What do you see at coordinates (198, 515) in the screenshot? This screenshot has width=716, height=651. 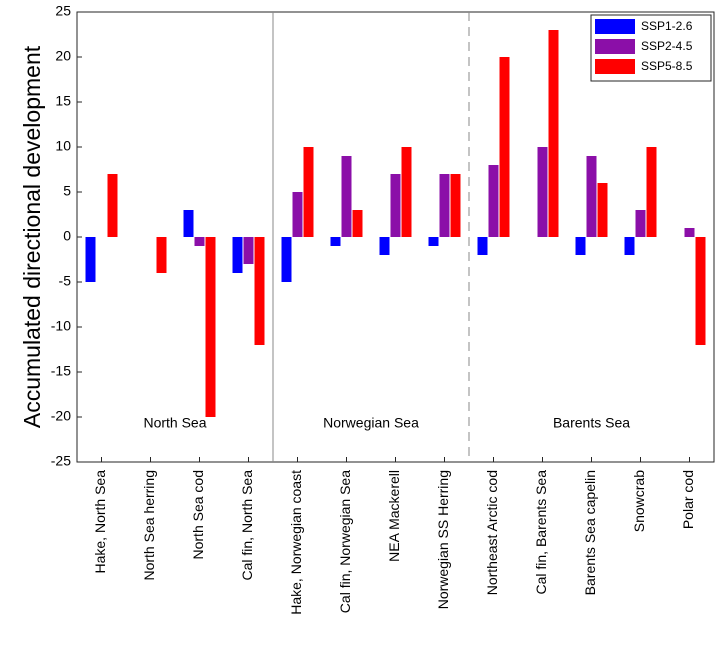 I see `x-tick-label: North Sea cod` at bounding box center [198, 515].